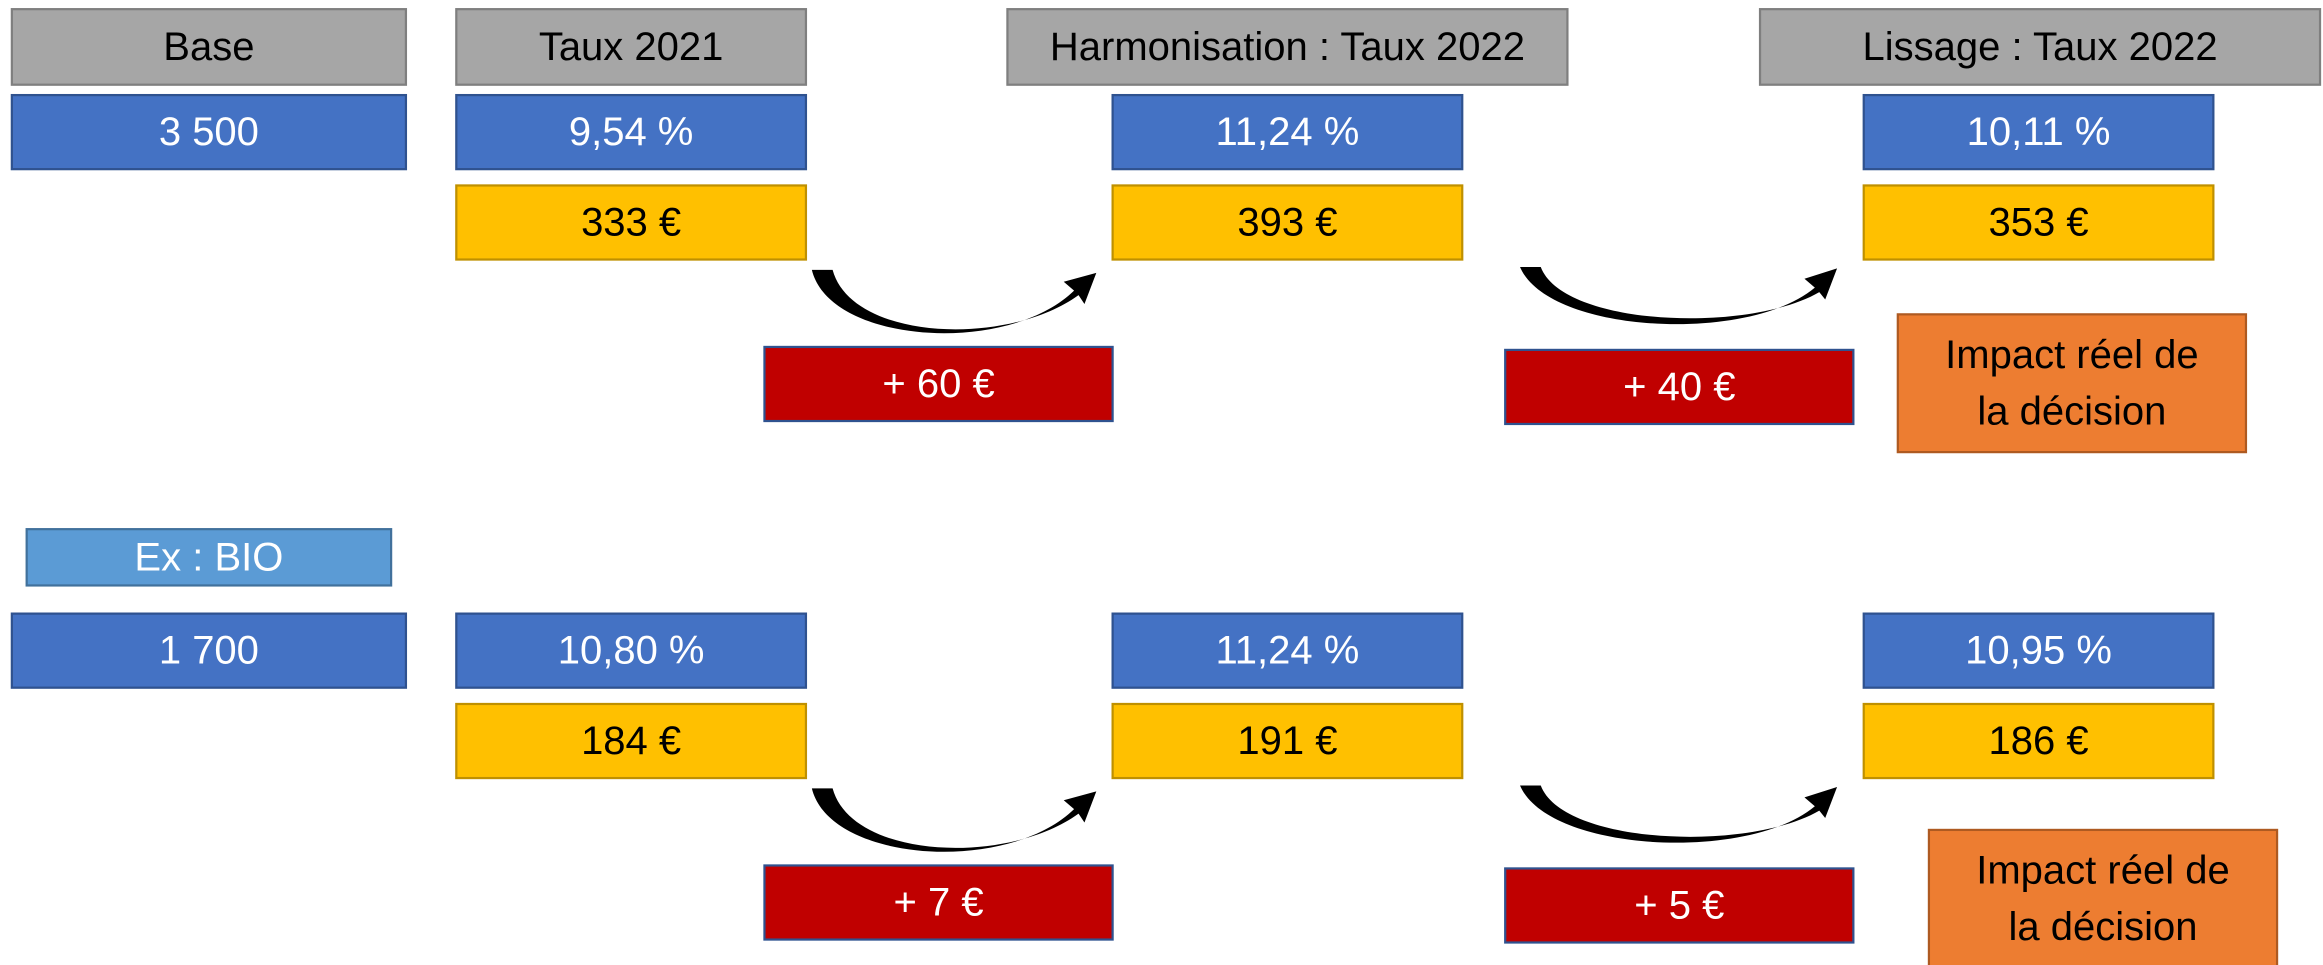 Image resolution: width=2323 pixels, height=965 pixels. I want to click on base-value-text: 1 700, so click(209, 651).